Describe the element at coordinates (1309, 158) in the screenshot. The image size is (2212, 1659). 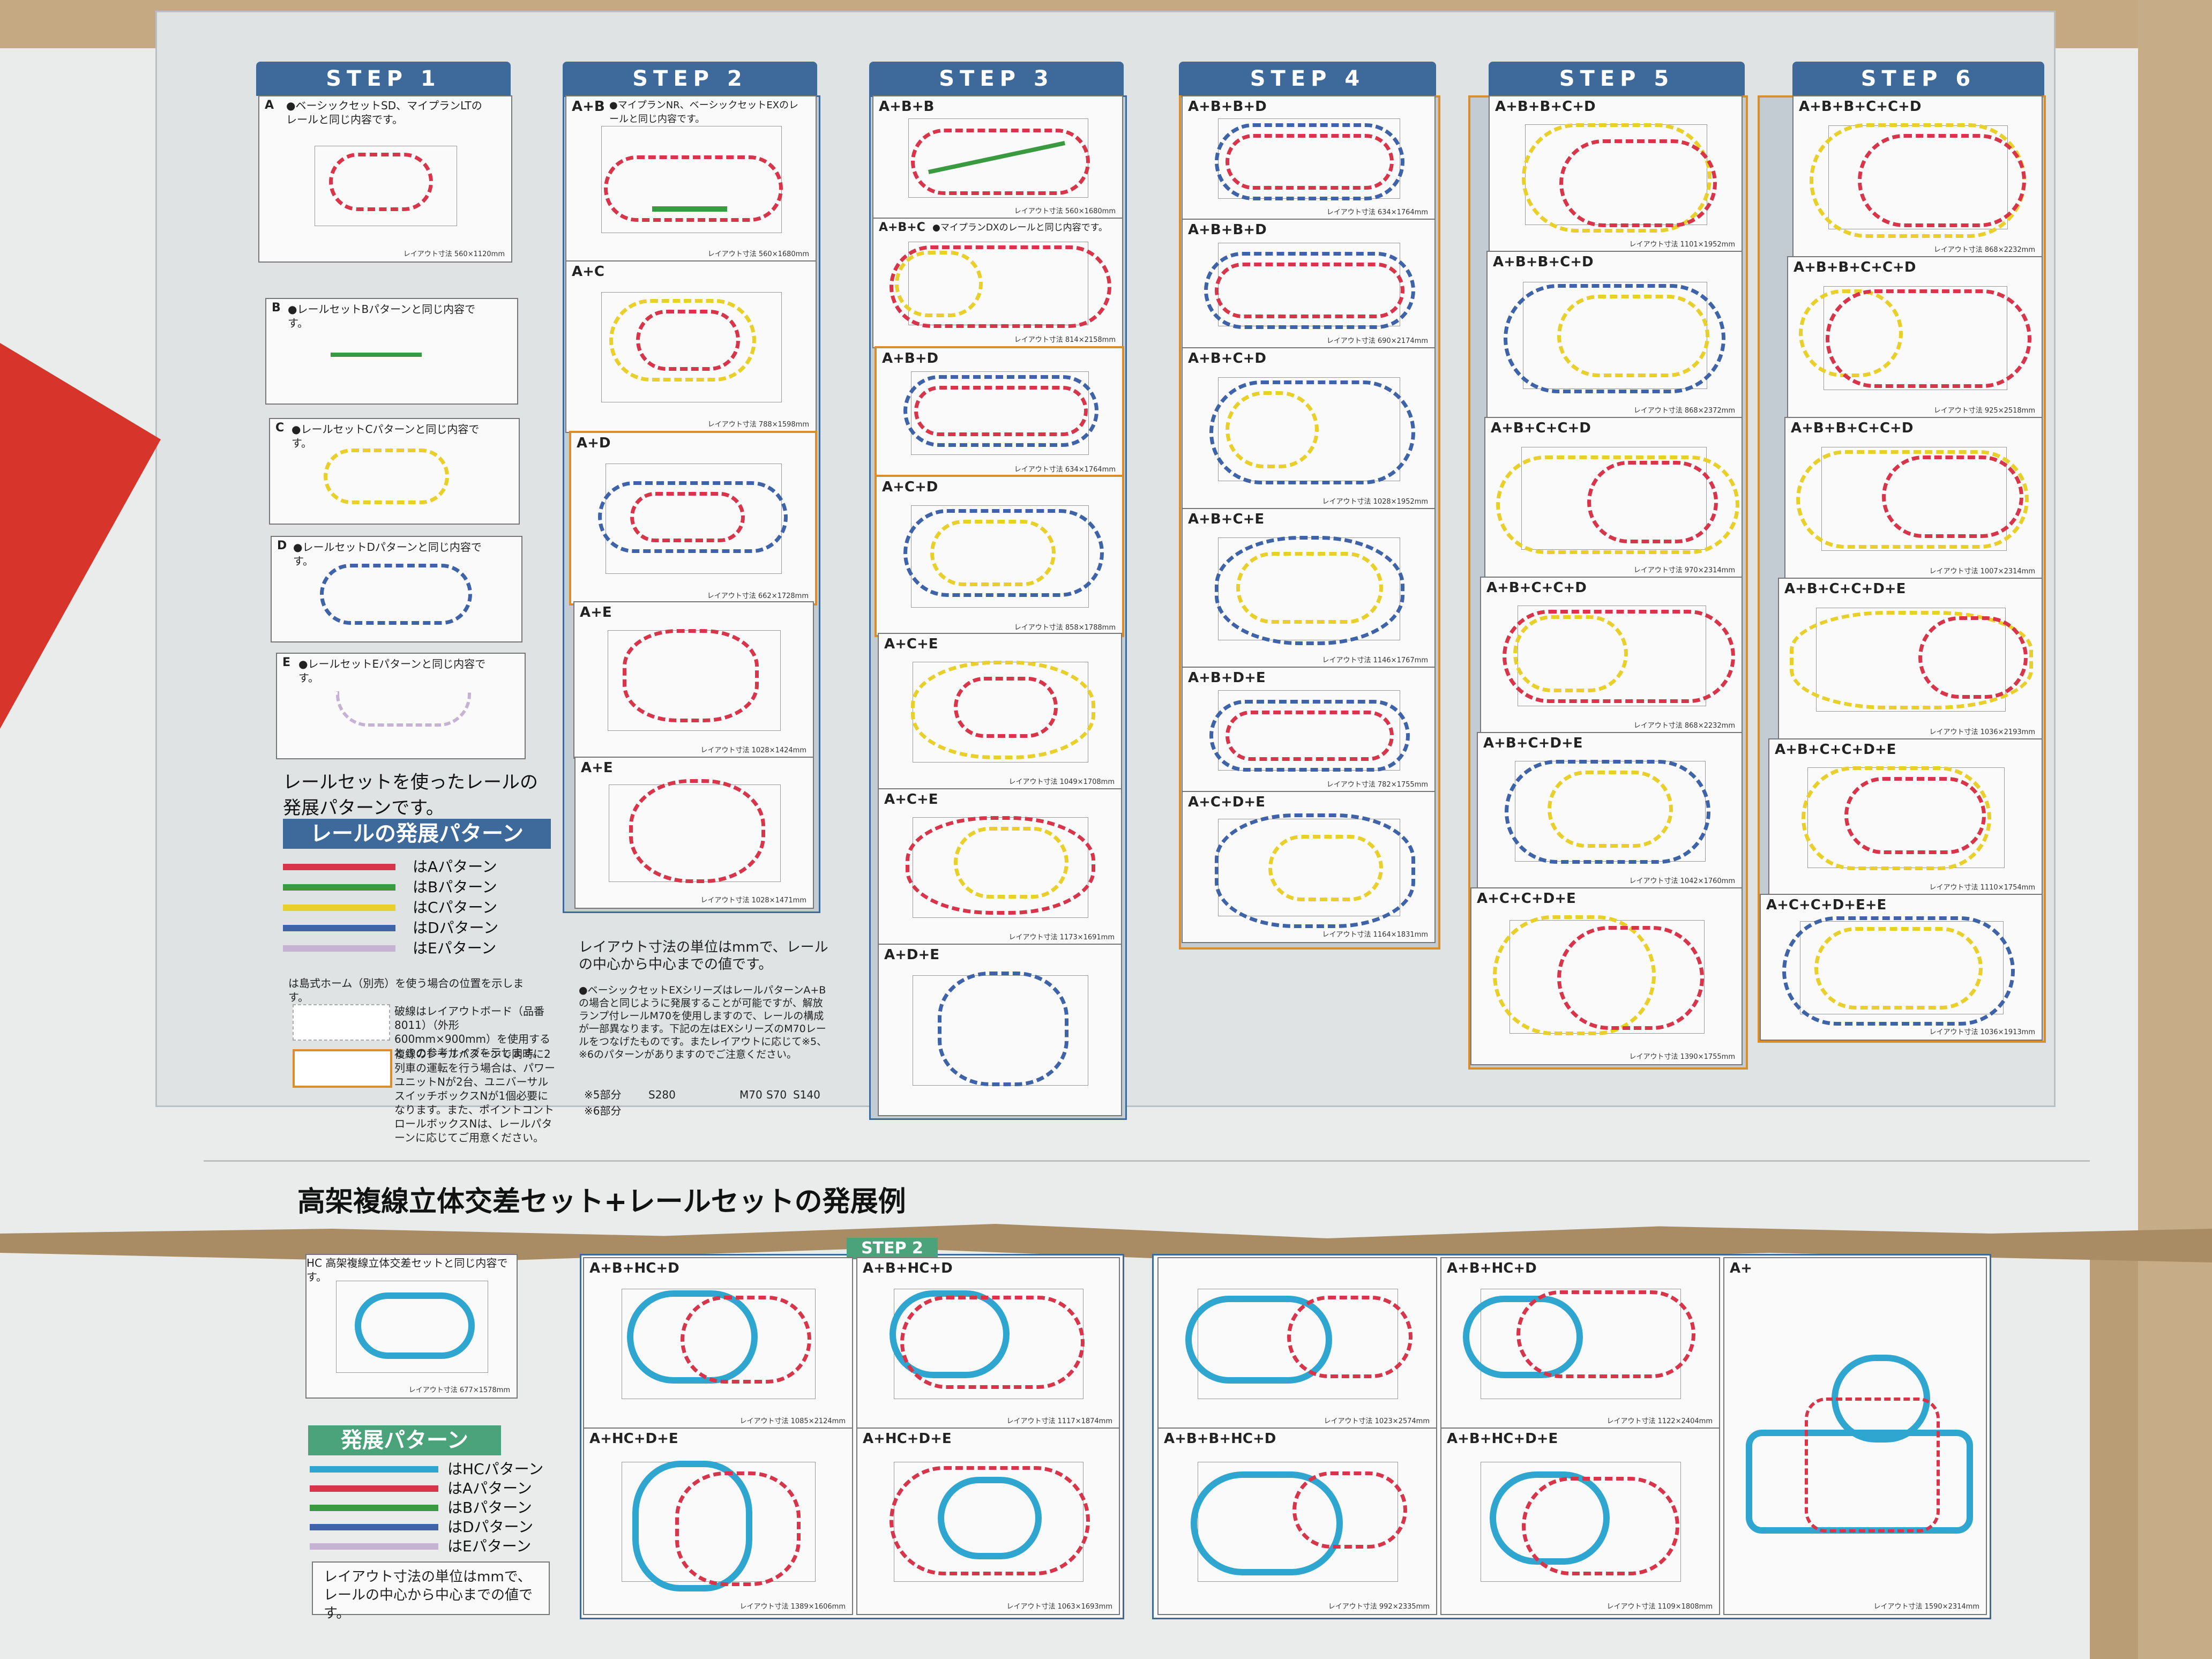
I see `step4-tile-1: A+B+B+D レイアウト寸法 634×1764mm` at that location.